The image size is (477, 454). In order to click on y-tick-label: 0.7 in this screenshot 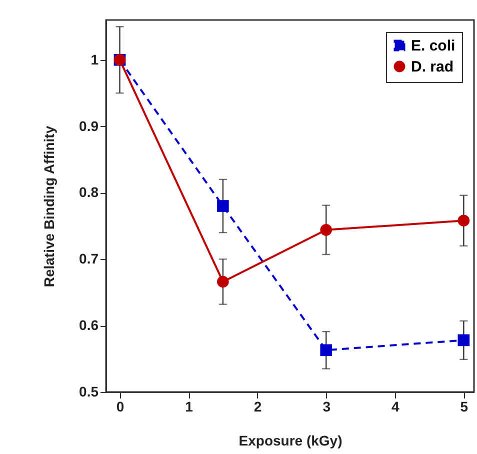, I will do `click(89, 258)`.